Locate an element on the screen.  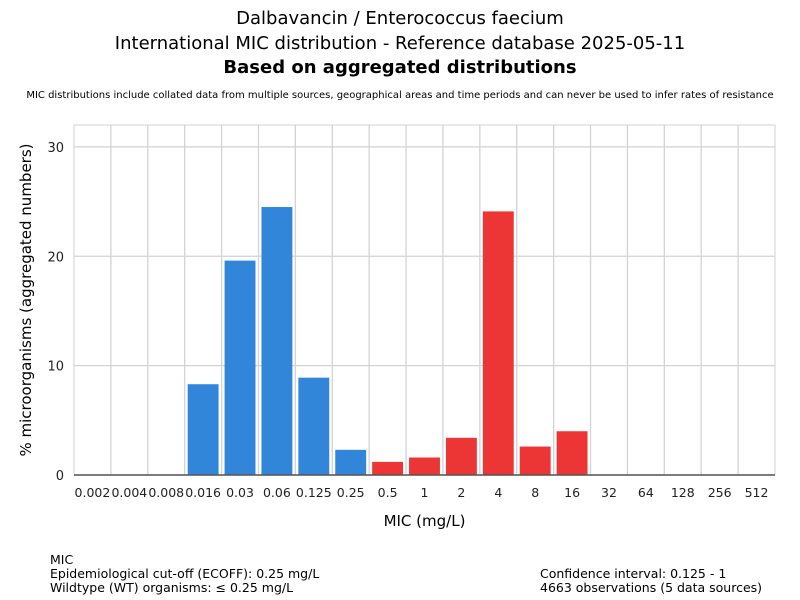
bar-0.016 is located at coordinates (203, 429).